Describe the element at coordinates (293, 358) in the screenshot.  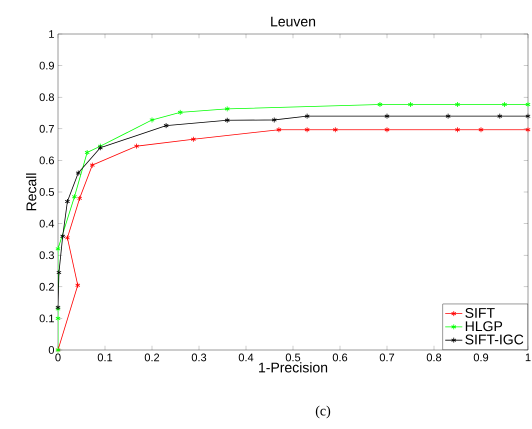
I see `x-tick-label: 0.5` at that location.